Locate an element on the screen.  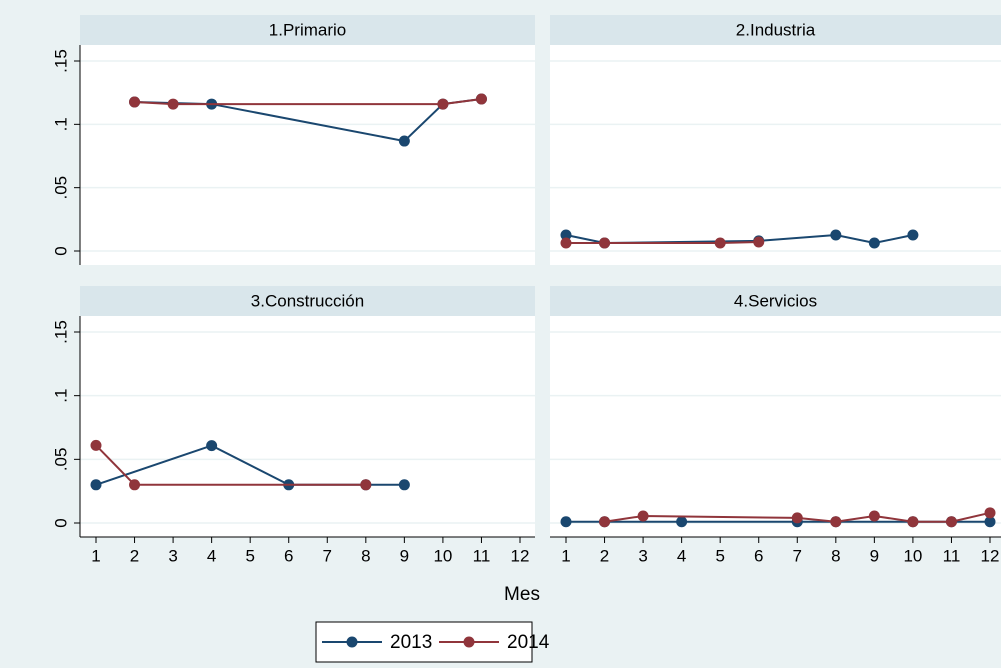
panel-title: 2.Industria is located at coordinates (776, 29).